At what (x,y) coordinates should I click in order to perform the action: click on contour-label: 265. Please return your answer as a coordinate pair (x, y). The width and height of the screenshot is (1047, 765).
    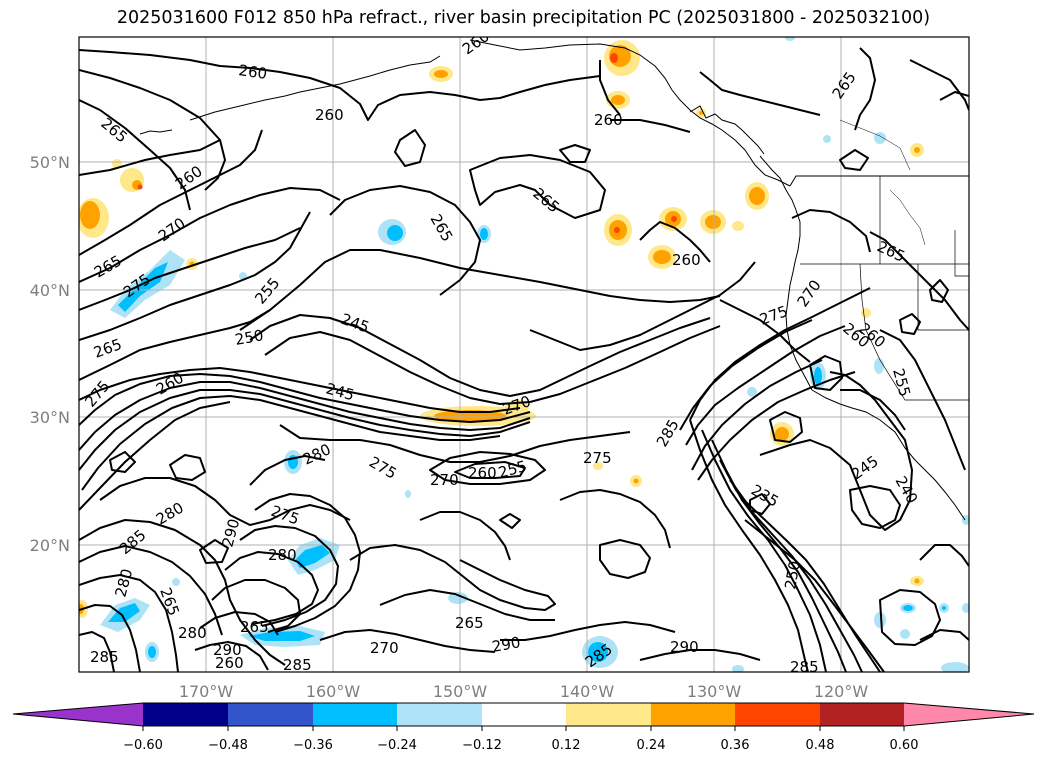
    Looking at the image, I should click on (254, 627).